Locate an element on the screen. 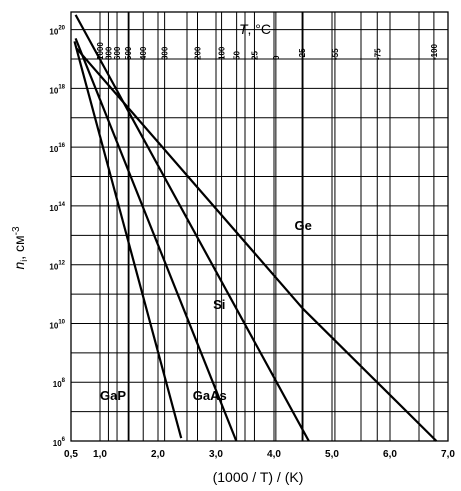  x-tick-labels: 0,5 1,0 2,0 3,0 4,0 5,0 6,0 7,0 is located at coordinates (259, 454).